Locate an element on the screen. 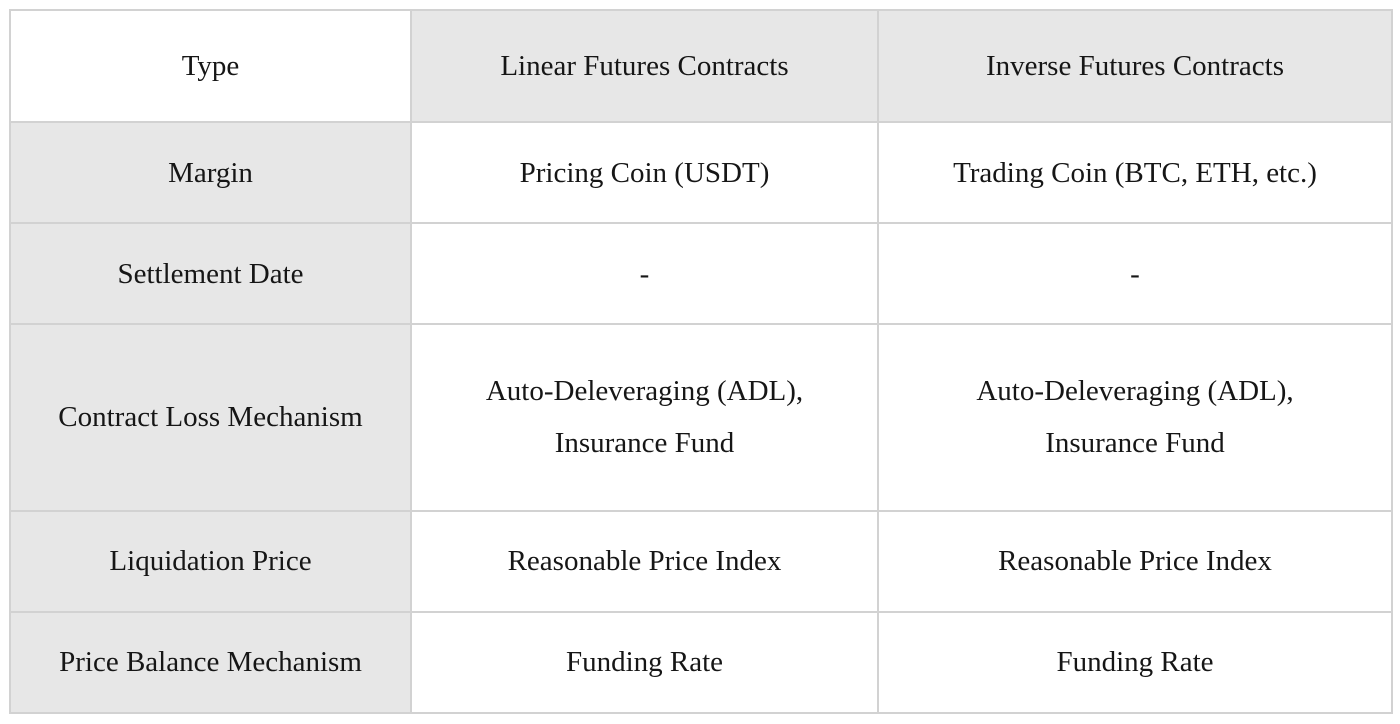 The height and width of the screenshot is (724, 1400). cell-price-balance-linear: Funding Rate is located at coordinates (644, 662).